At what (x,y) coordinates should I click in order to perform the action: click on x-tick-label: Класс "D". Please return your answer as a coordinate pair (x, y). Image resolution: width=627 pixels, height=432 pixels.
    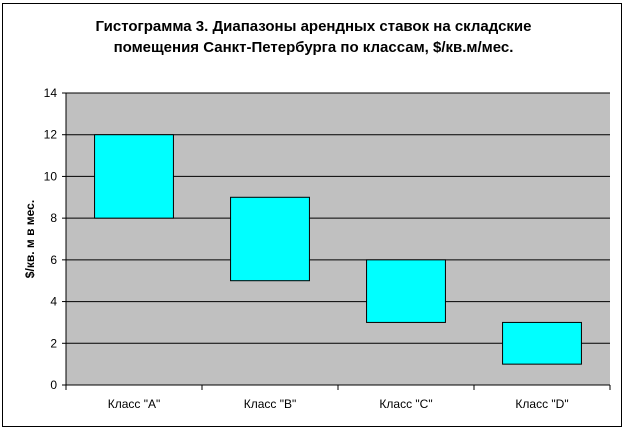
    Looking at the image, I should click on (541, 404).